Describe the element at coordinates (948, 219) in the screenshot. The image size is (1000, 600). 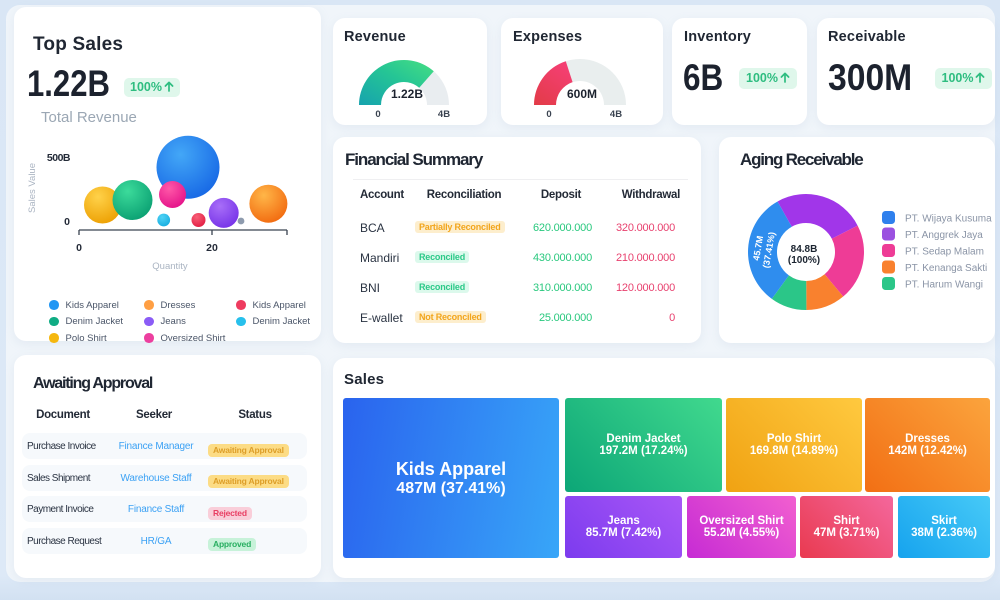
I see `svg-text: PT. Wijaya Kusuma` at that location.